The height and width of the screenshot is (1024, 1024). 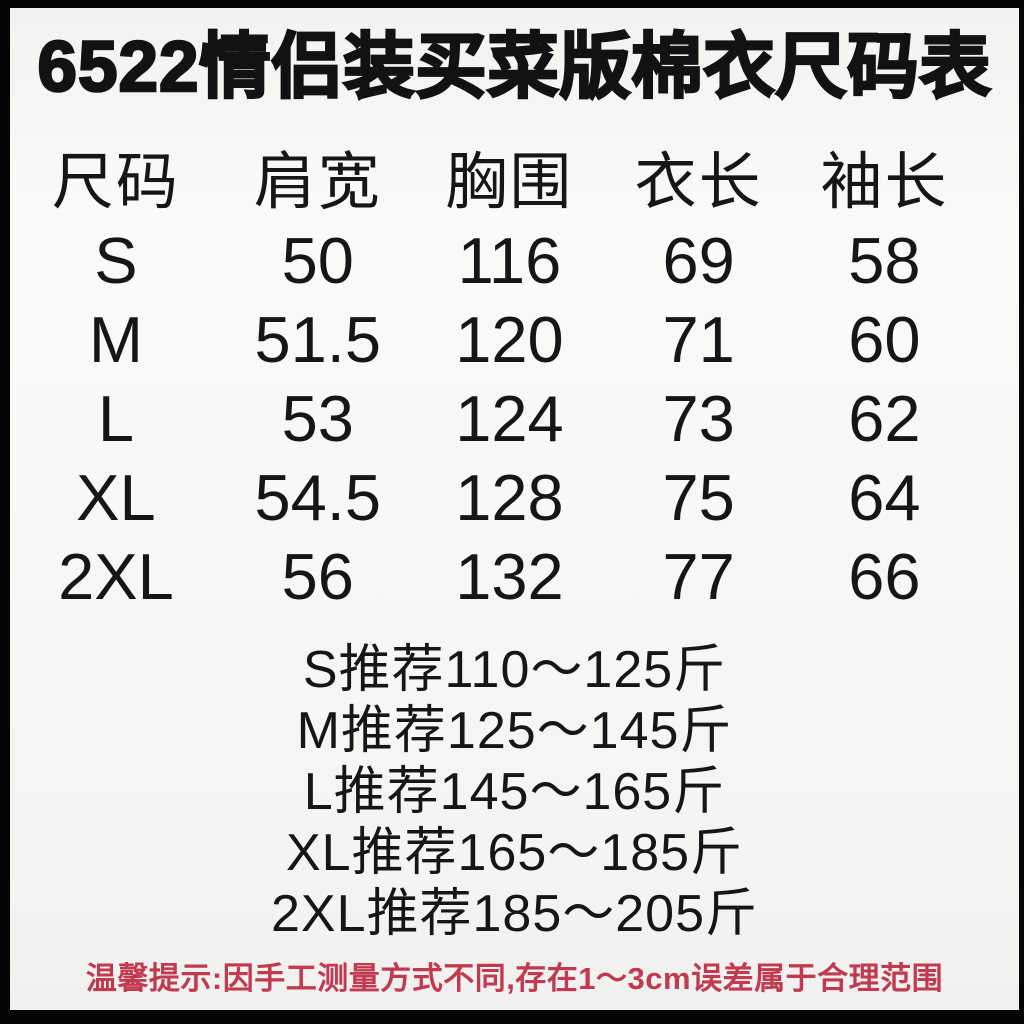 What do you see at coordinates (115, 183) in the screenshot?
I see `column-header-size: 尺码` at bounding box center [115, 183].